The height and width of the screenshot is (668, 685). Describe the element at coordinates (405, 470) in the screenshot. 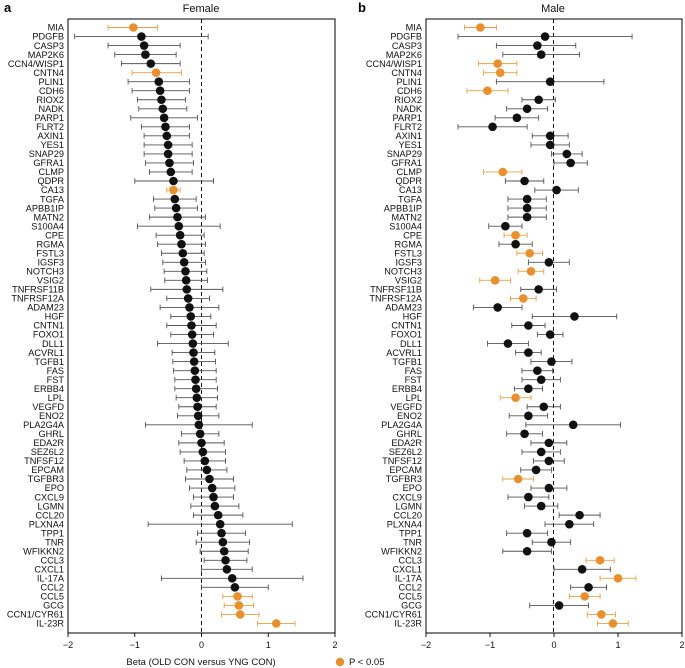

I see `gene-label-49: EPCAM` at that location.